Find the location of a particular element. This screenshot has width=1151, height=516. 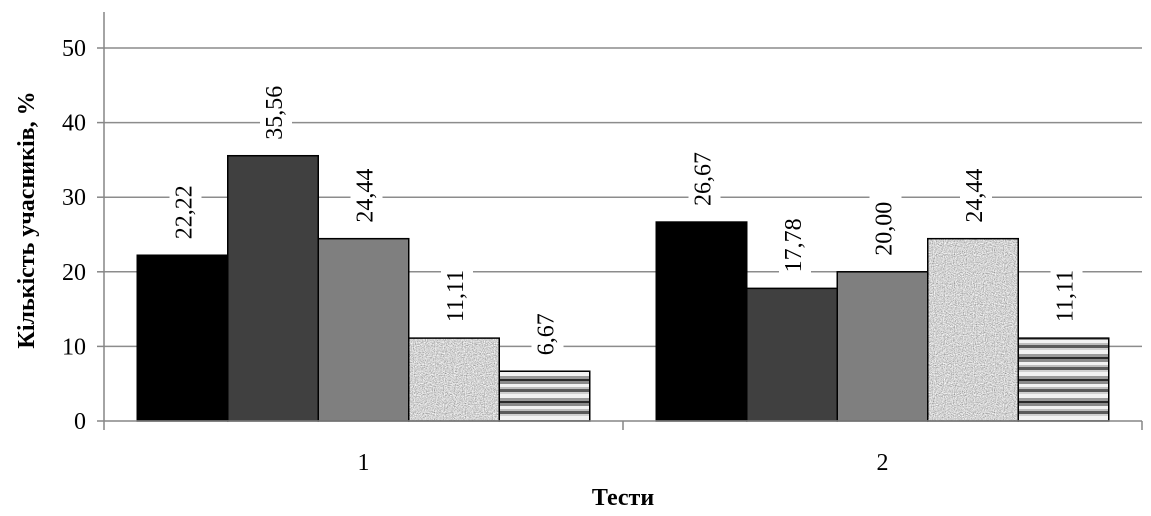

data-label: 22,22 is located at coordinates (185, 212).